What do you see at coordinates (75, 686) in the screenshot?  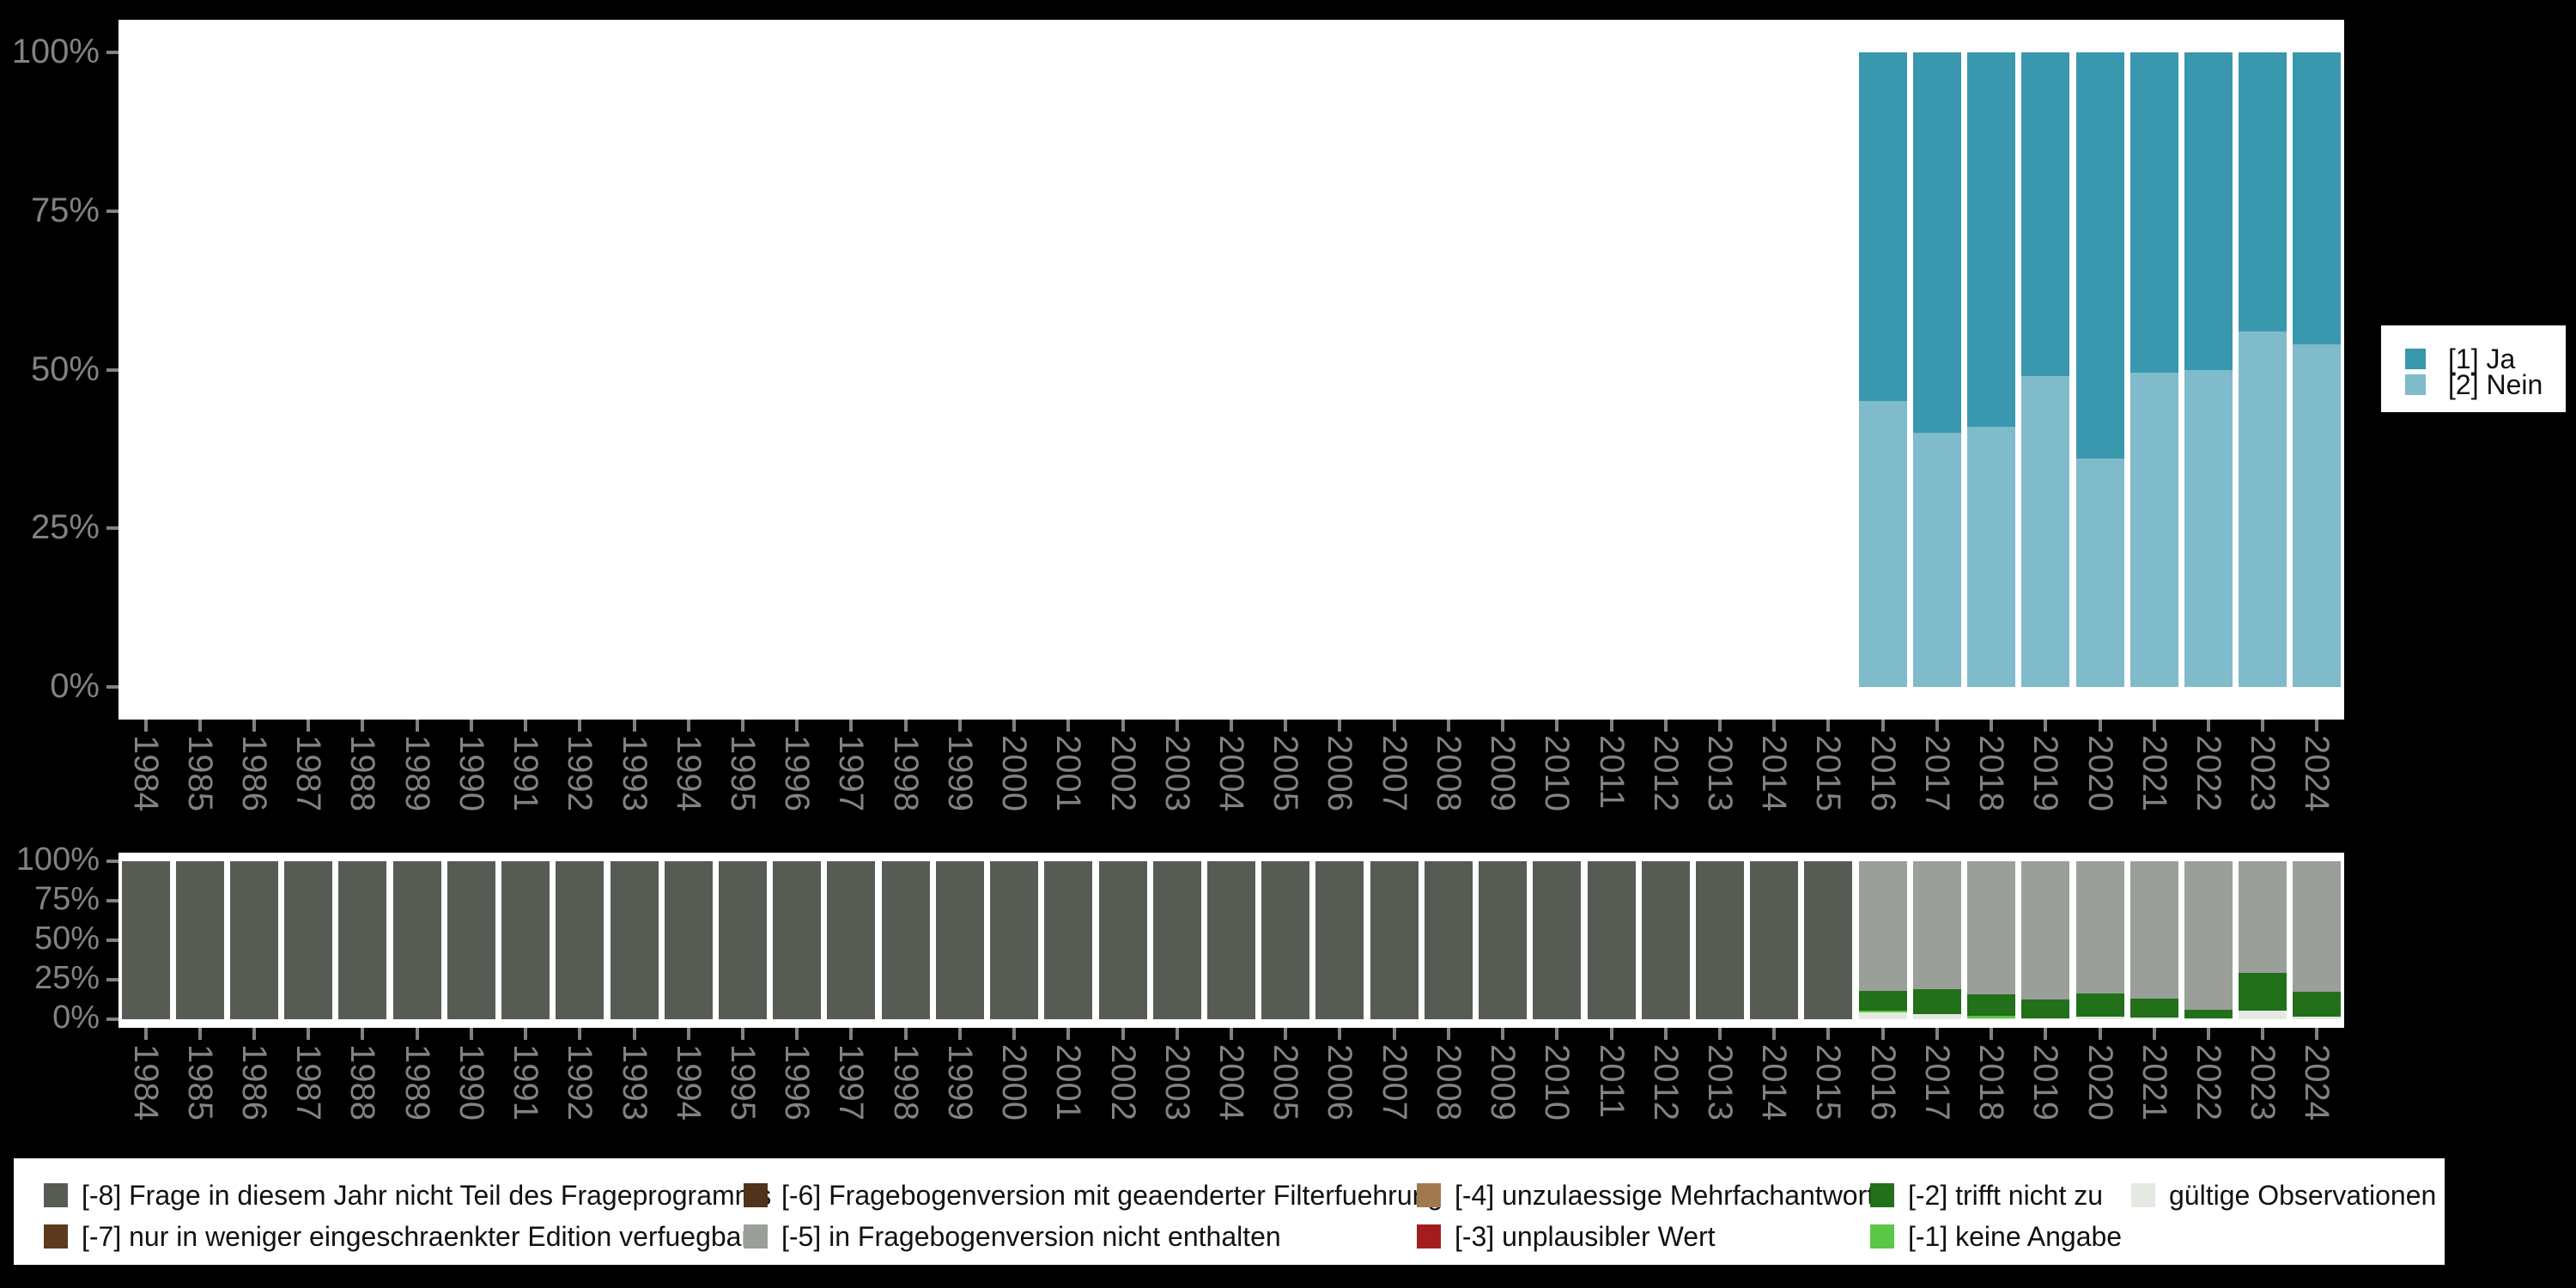 I see `y-axis-tick-label: 0%` at bounding box center [75, 686].